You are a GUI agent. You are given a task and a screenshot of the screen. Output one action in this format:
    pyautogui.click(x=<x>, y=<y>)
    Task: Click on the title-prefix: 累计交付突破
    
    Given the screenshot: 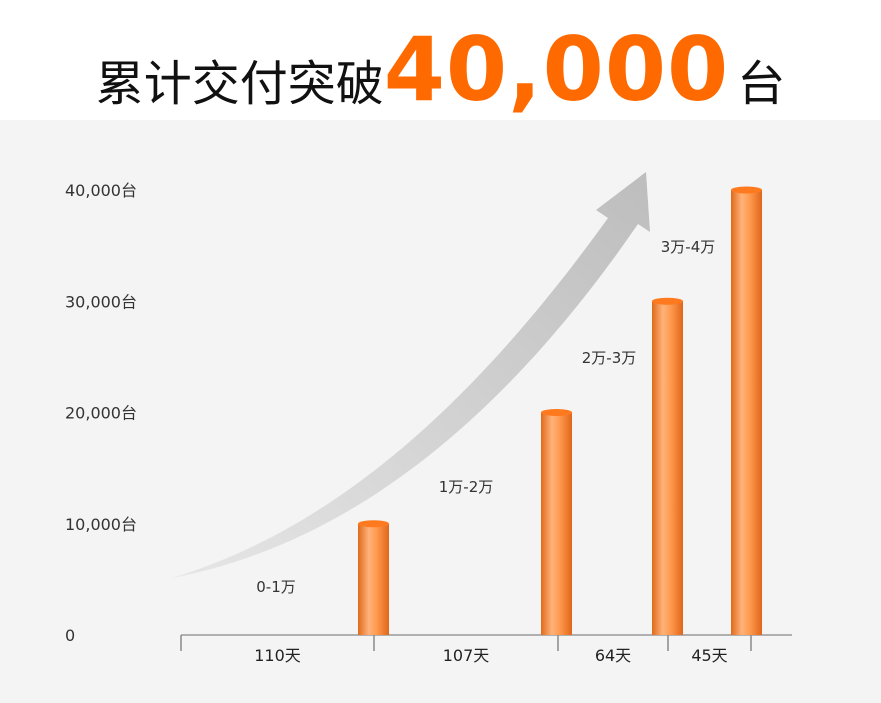 What is the action you would take?
    pyautogui.click(x=239, y=84)
    